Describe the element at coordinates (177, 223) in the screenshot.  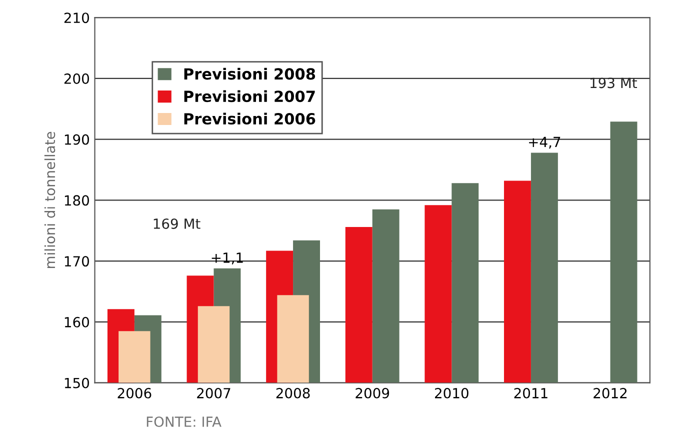
I see `annotation: 169 Mt` at that location.